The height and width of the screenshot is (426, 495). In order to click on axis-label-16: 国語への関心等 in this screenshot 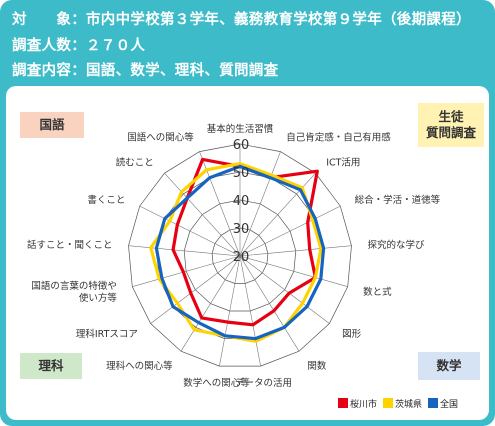, I will do `click(160, 138)`.